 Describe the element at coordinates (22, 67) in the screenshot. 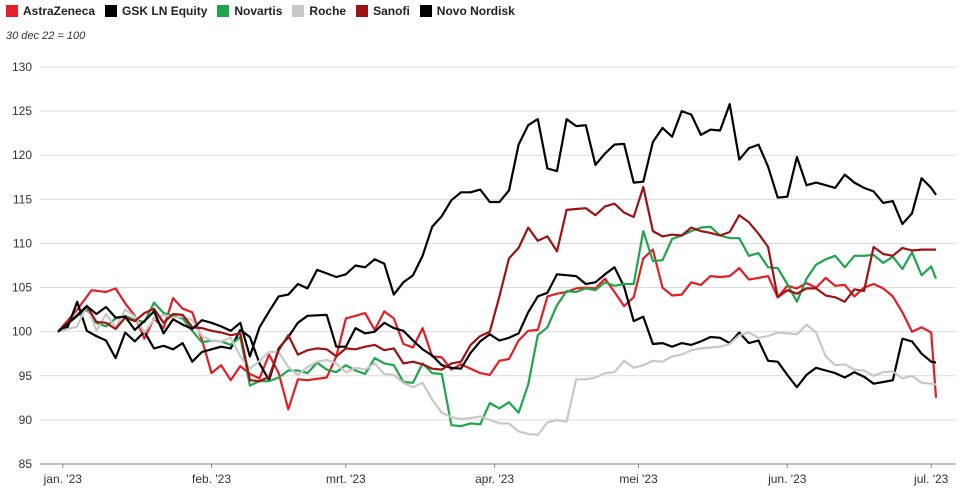

I see `y-tick-label: 130` at that location.